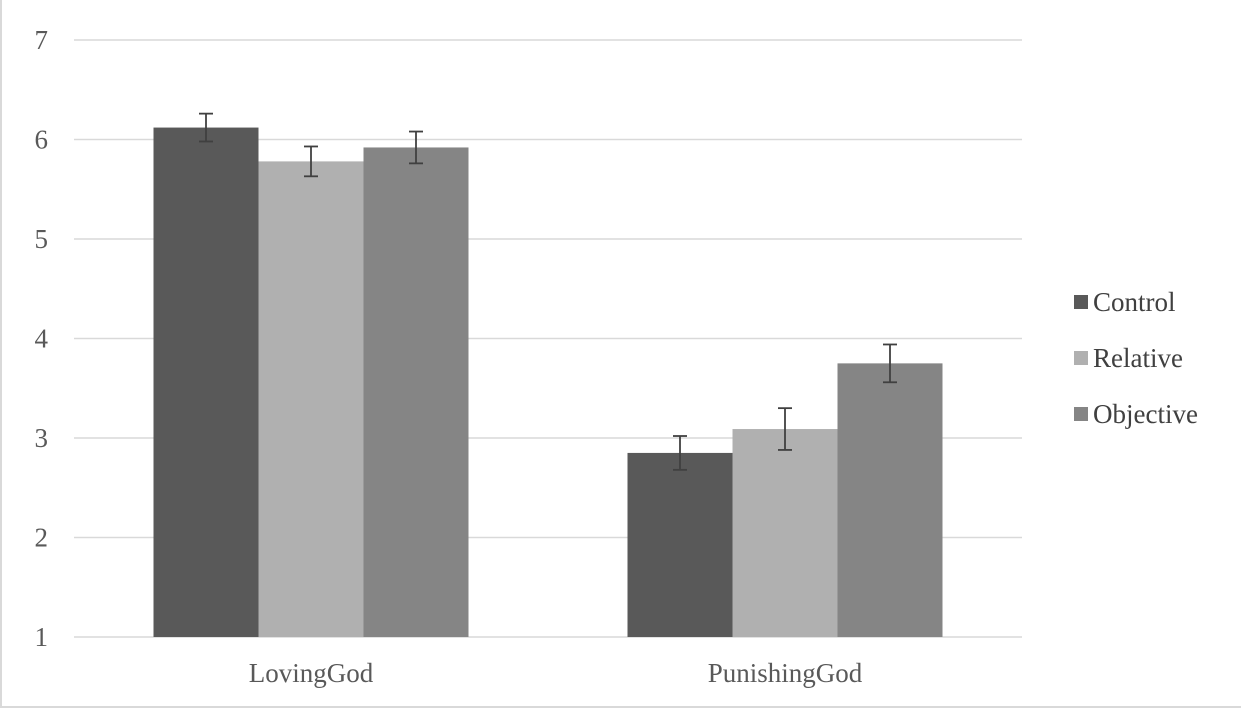 The height and width of the screenshot is (708, 1241). What do you see at coordinates (42, 438) in the screenshot?
I see `y-tick-label: 3` at bounding box center [42, 438].